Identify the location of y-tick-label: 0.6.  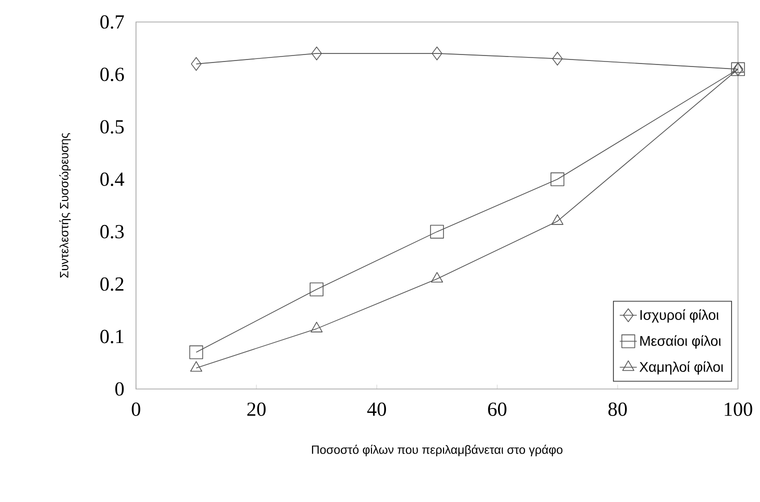
(112, 75).